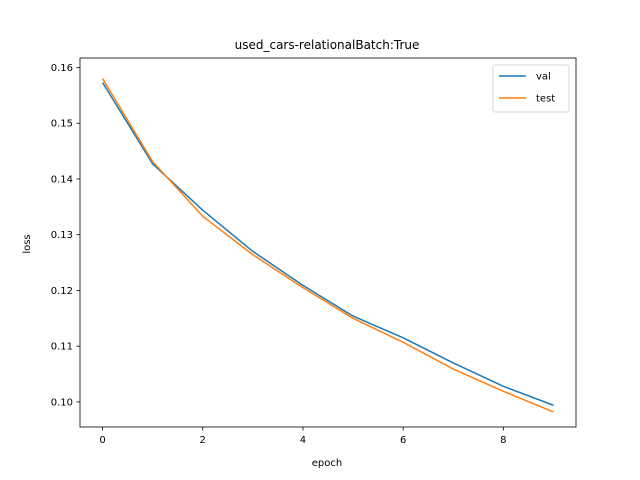 Image resolution: width=640 pixels, height=480 pixels. Describe the element at coordinates (62, 235) in the screenshot. I see `y-tick-label: 0.13` at that location.